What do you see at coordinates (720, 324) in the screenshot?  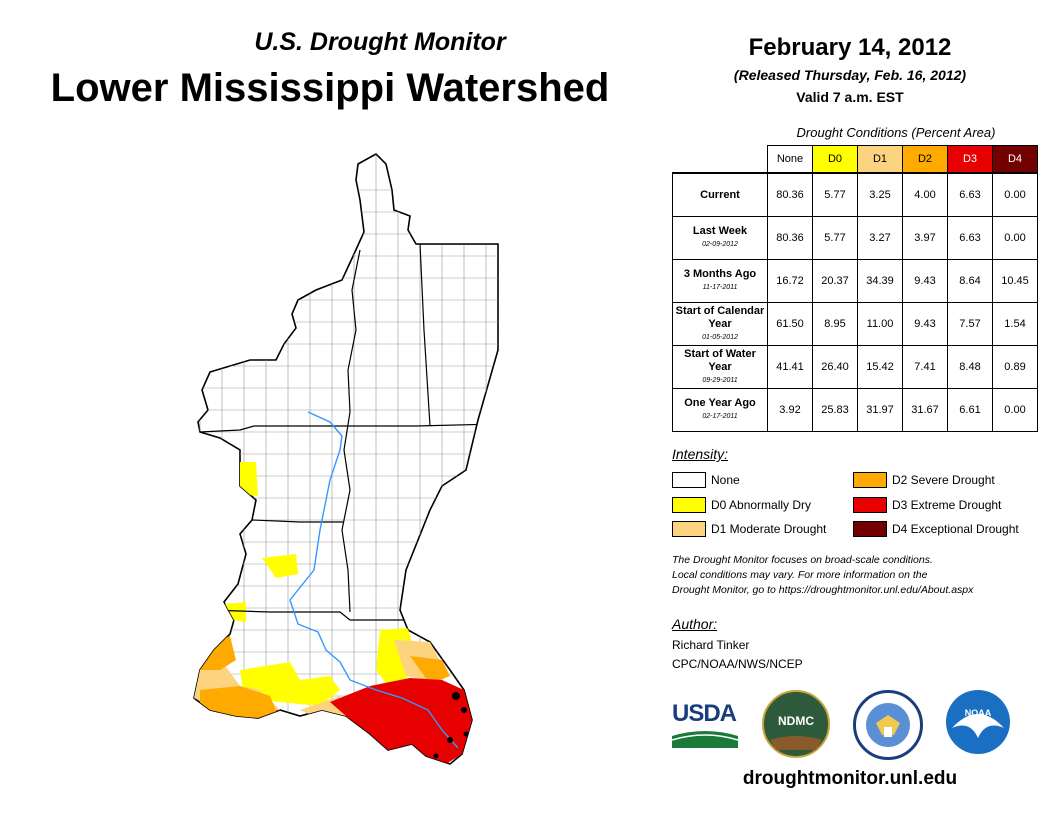 I see `row-label: Start of Calendar Year 01-05-2012` at bounding box center [720, 324].